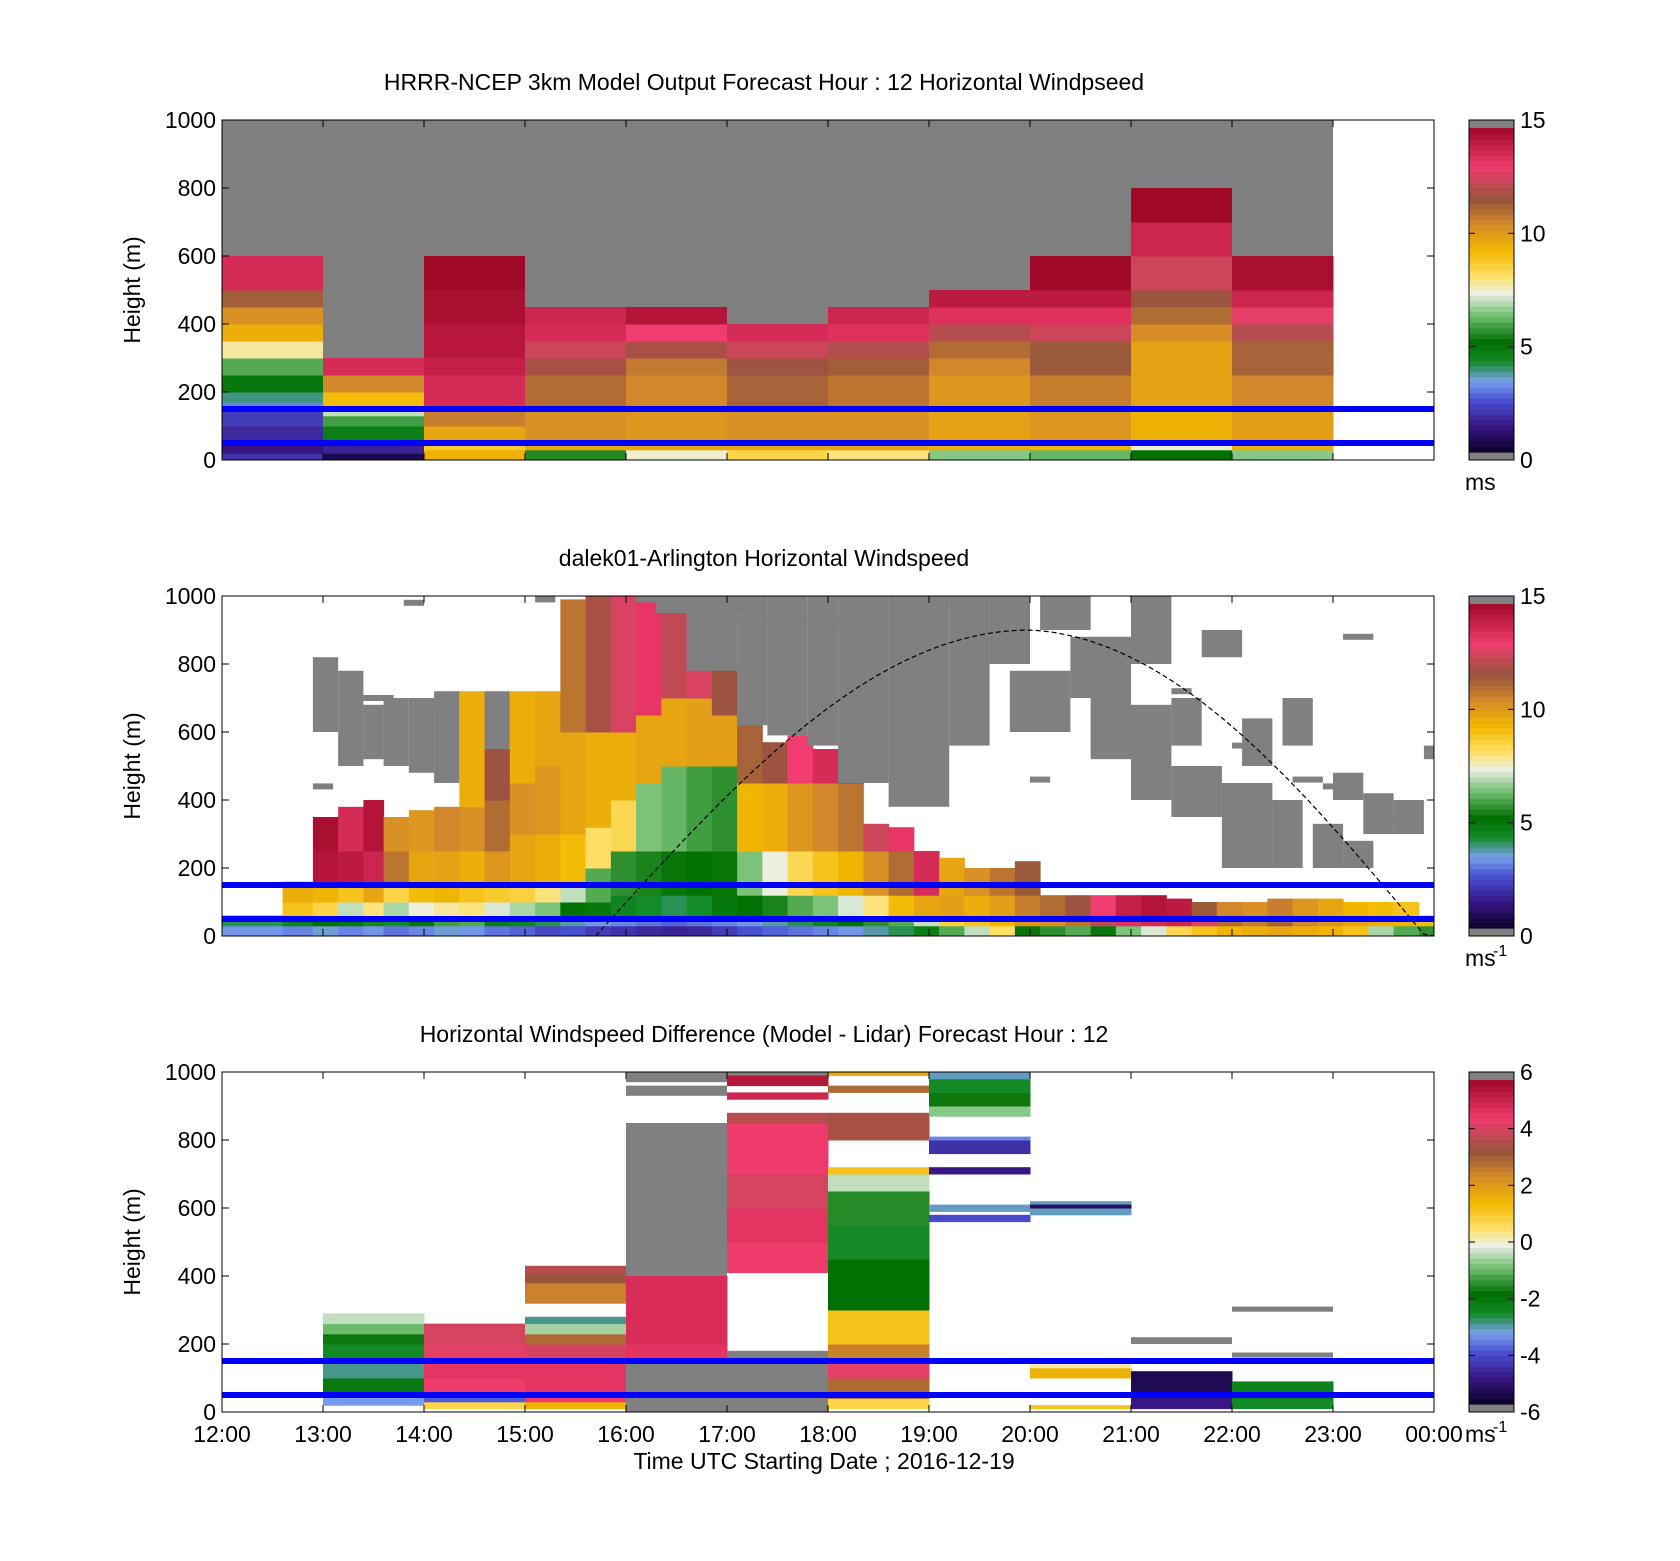 The image size is (1680, 1561). Describe the element at coordinates (190, 120) in the screenshot. I see `y-tick-label: 1000` at that location.